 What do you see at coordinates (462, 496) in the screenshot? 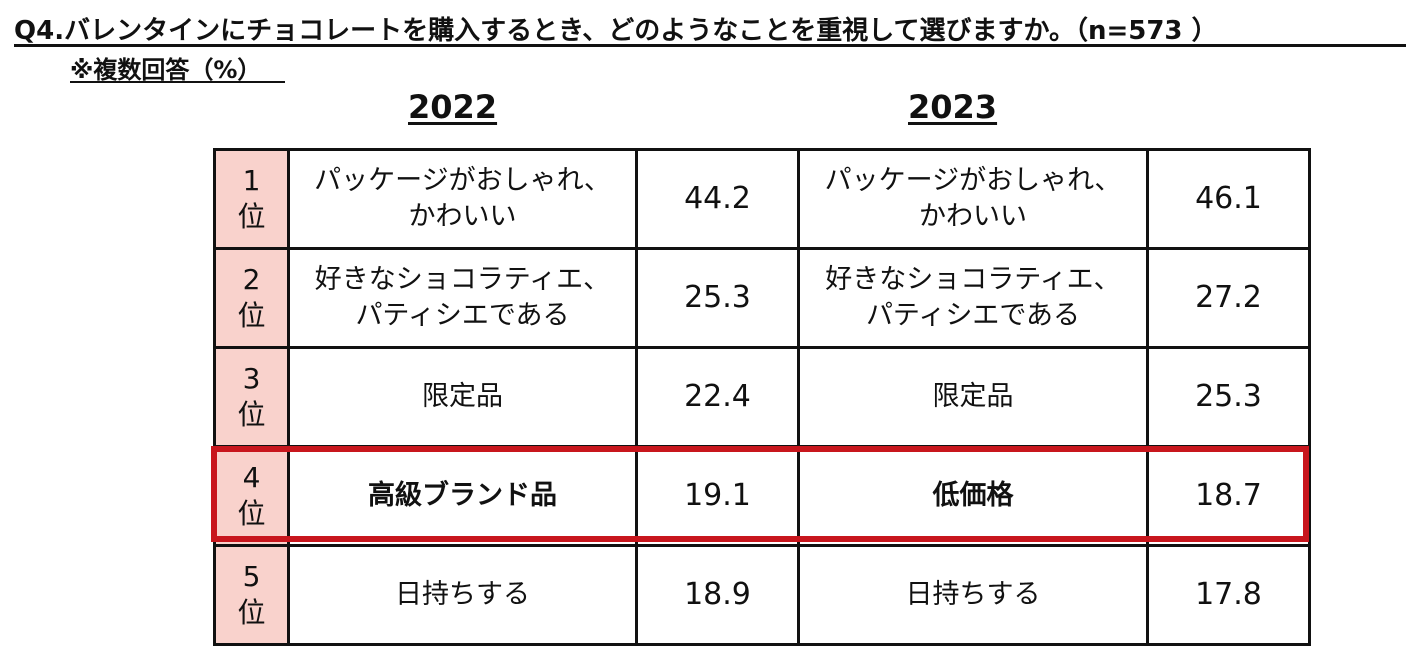
I see `item-2022: 高級ブランド品` at bounding box center [462, 496].